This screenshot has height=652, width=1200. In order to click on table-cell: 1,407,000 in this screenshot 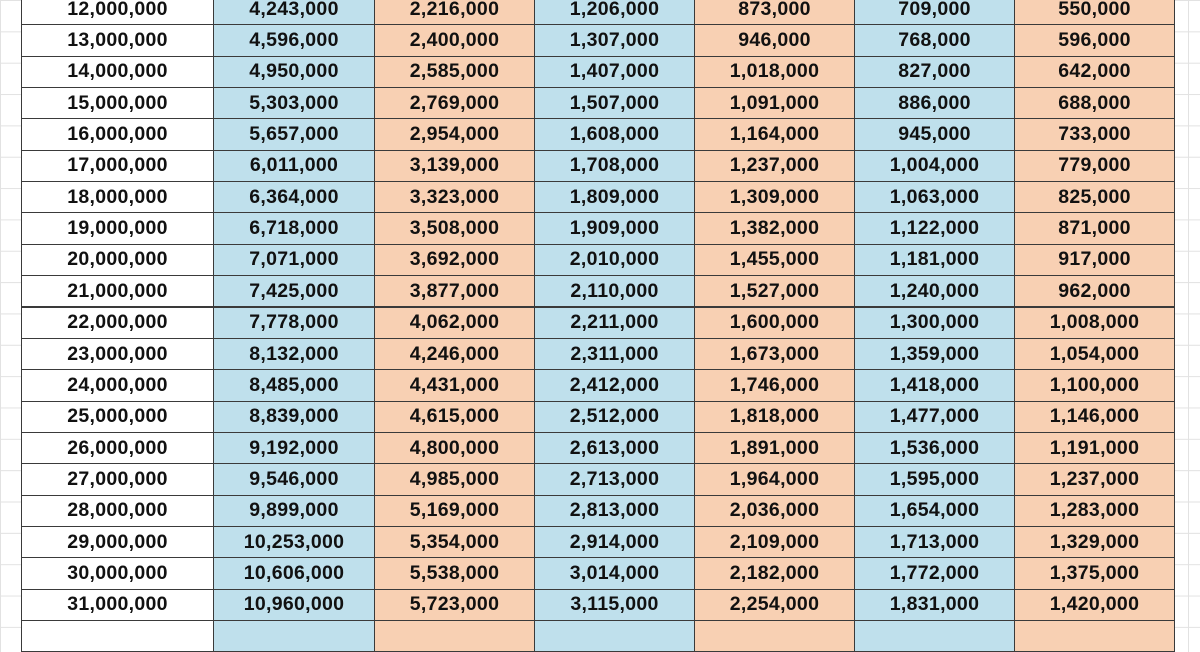, I will do `click(614, 72)`.